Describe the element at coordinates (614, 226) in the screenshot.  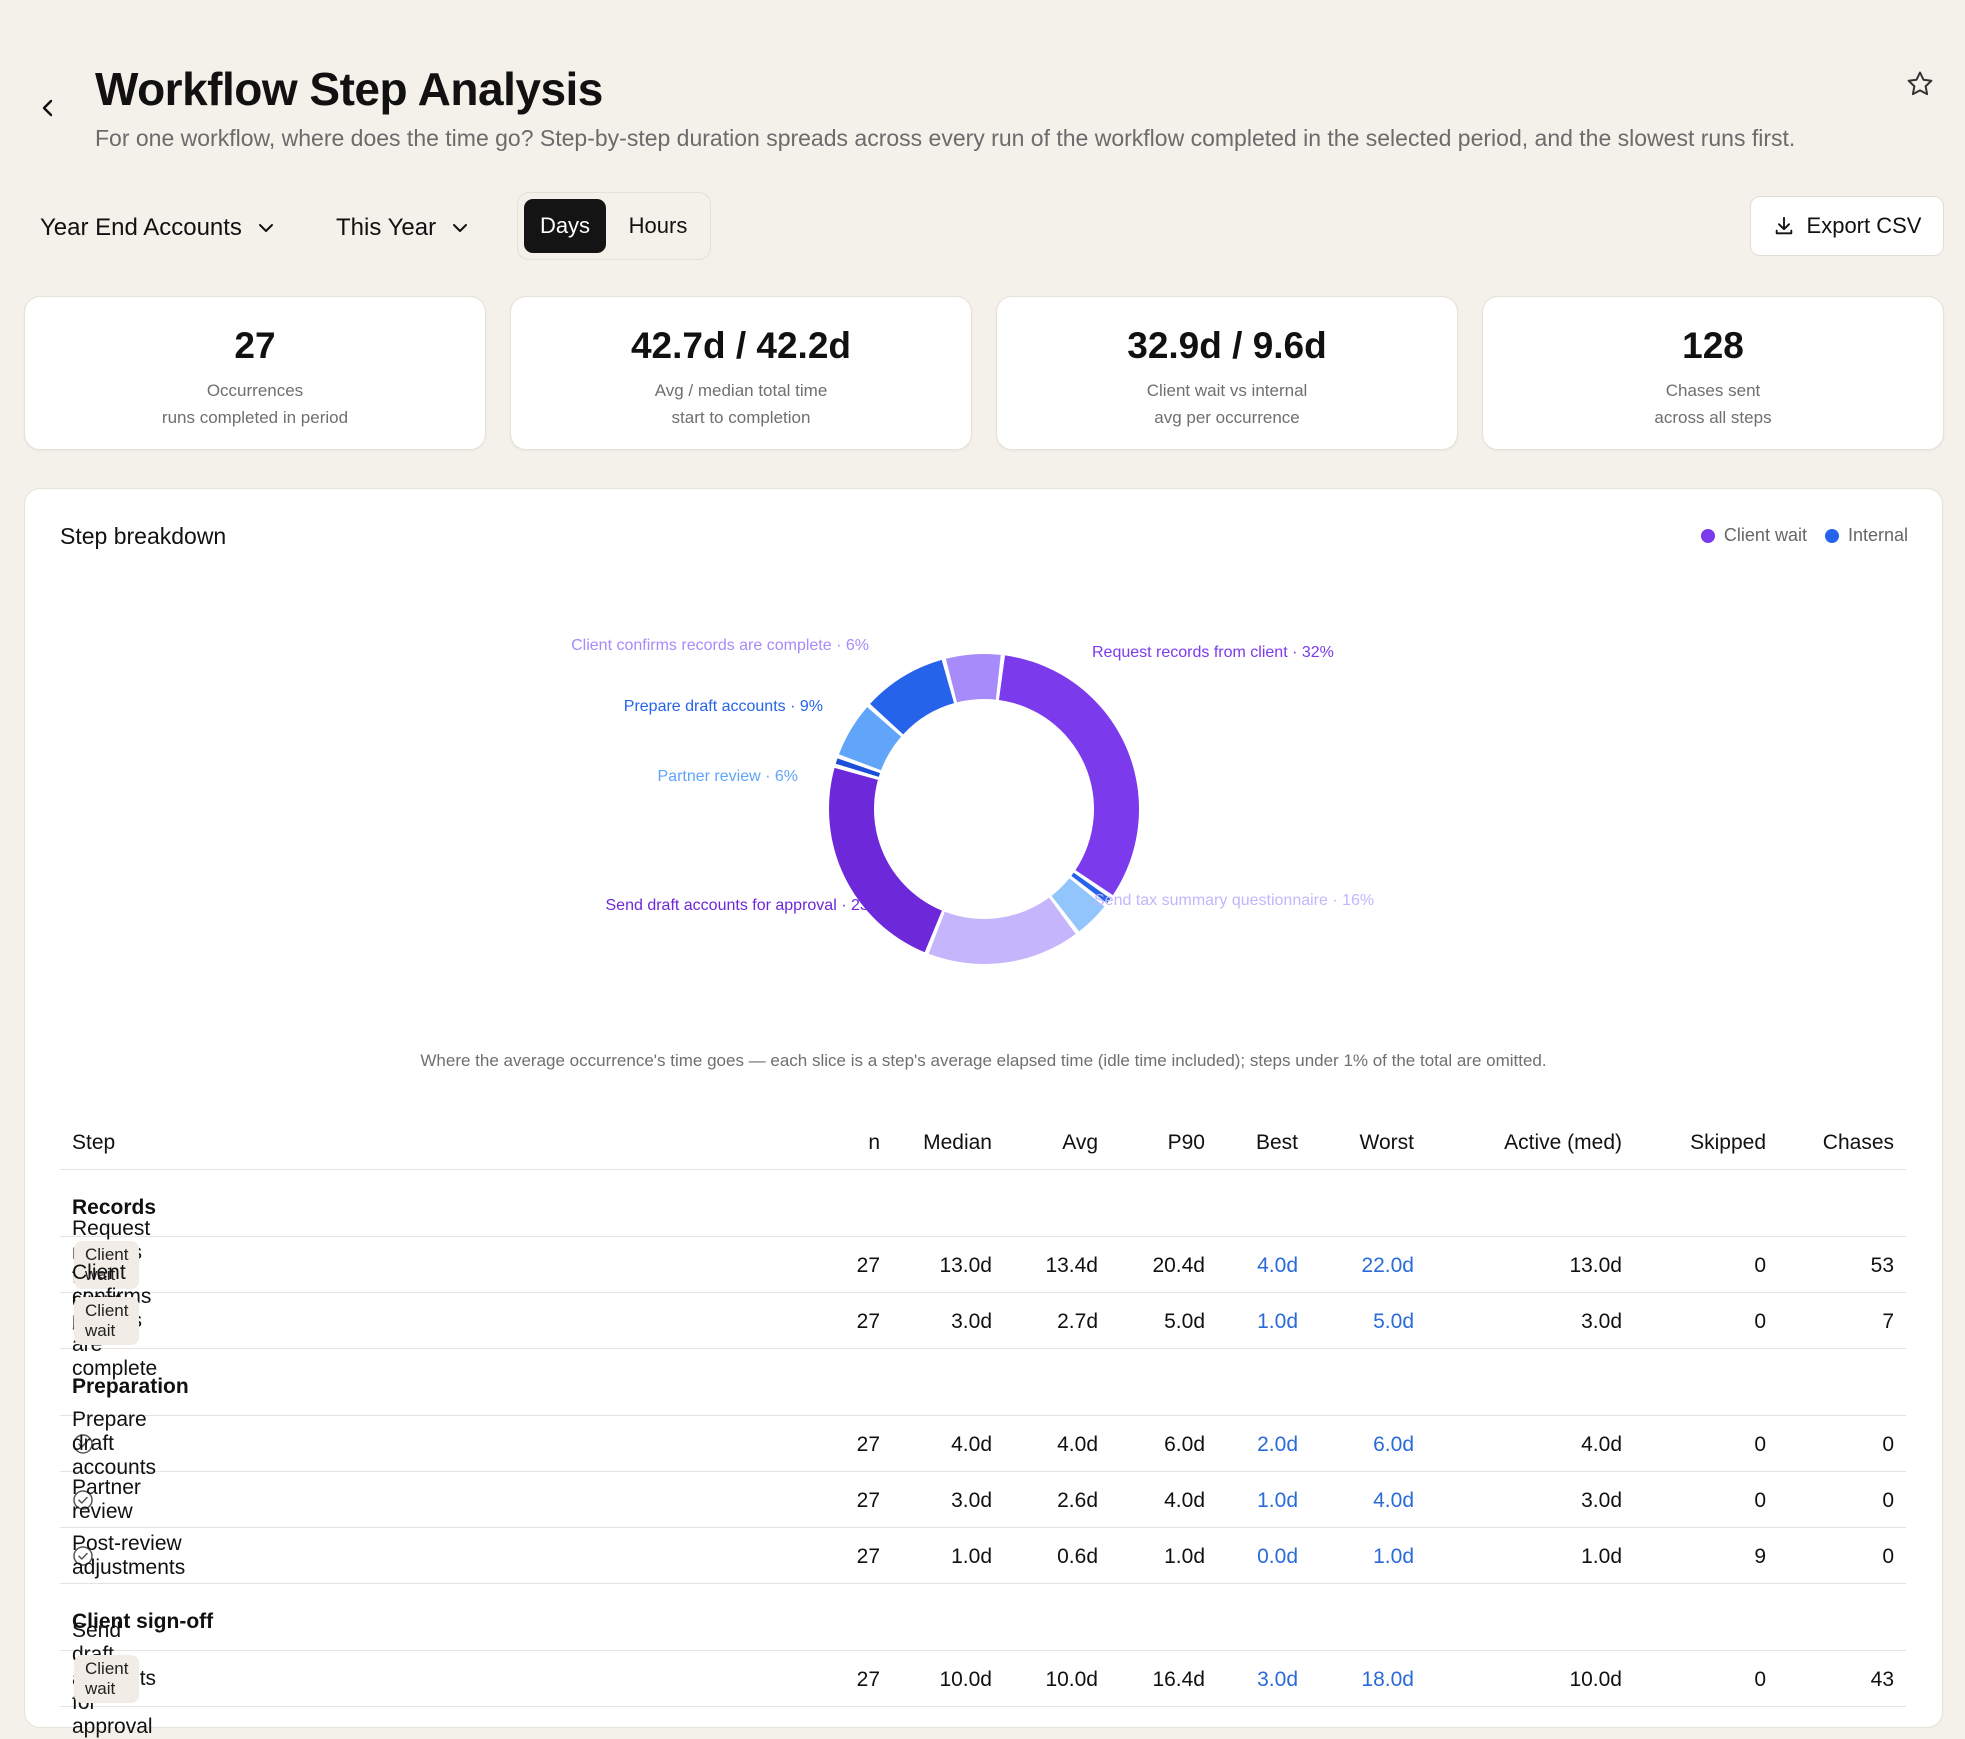
I see `unit-toggle: Days Hours` at that location.